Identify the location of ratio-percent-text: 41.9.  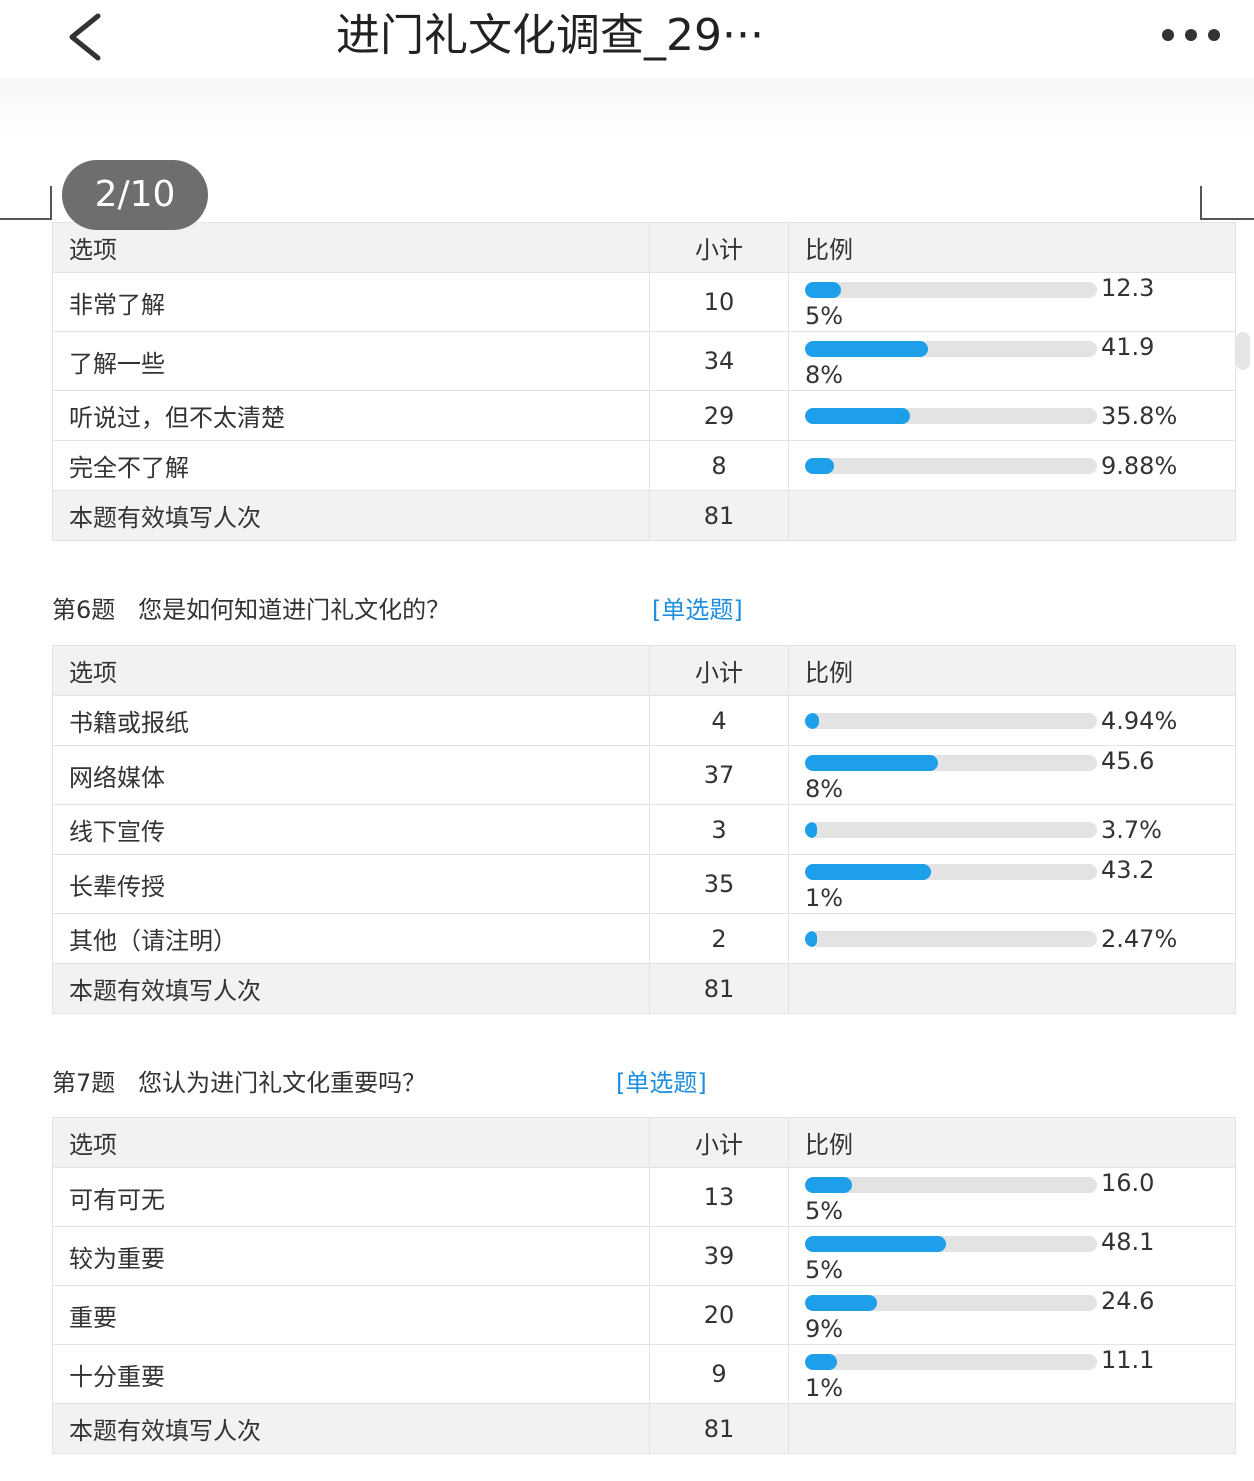
(1128, 346).